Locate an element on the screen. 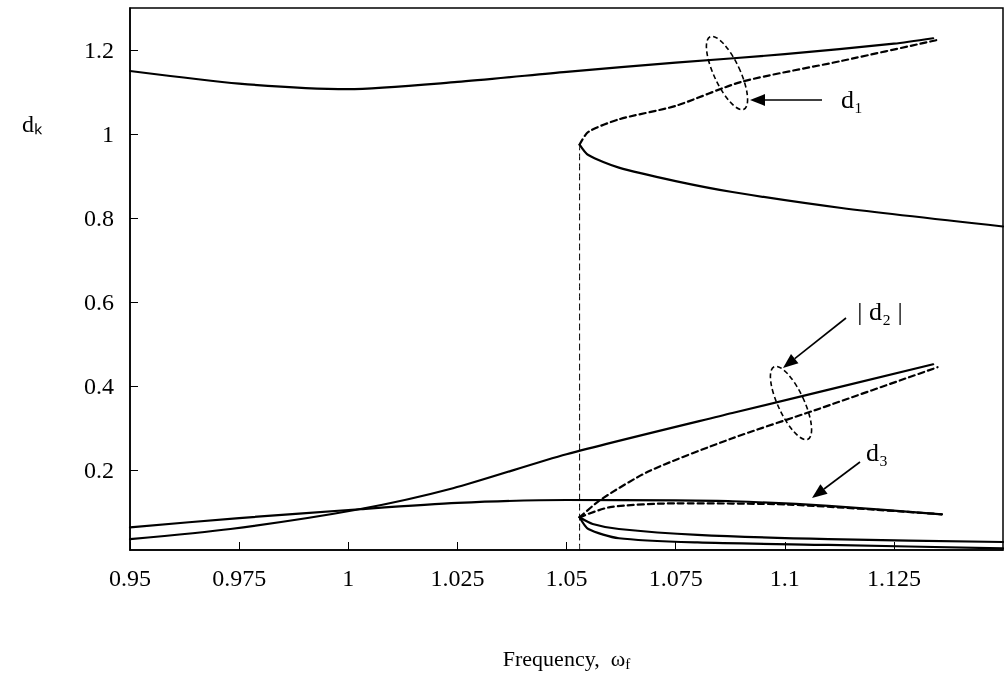  y-tick-label: 0.2 is located at coordinates (99, 470).